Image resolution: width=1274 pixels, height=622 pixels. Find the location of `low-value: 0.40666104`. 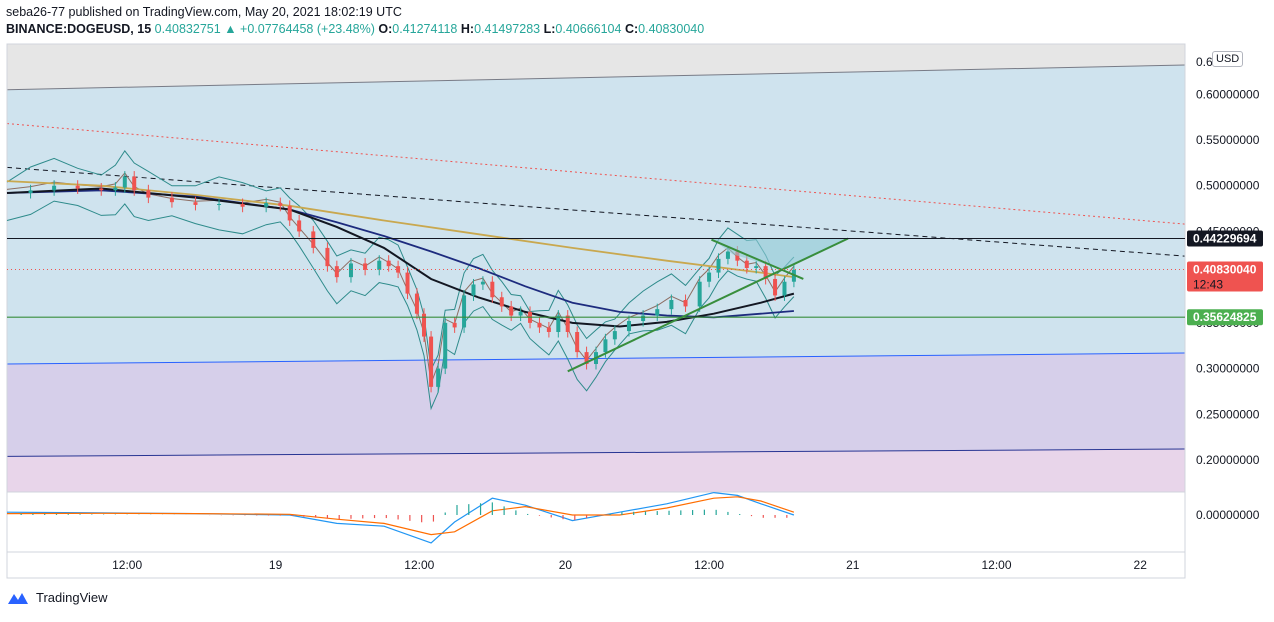

low-value: 0.40666104 is located at coordinates (588, 29).